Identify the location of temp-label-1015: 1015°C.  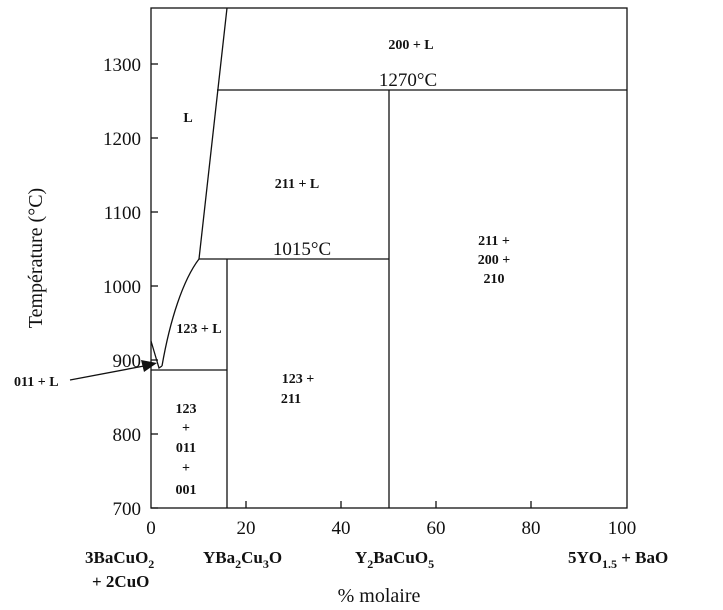
(302, 249).